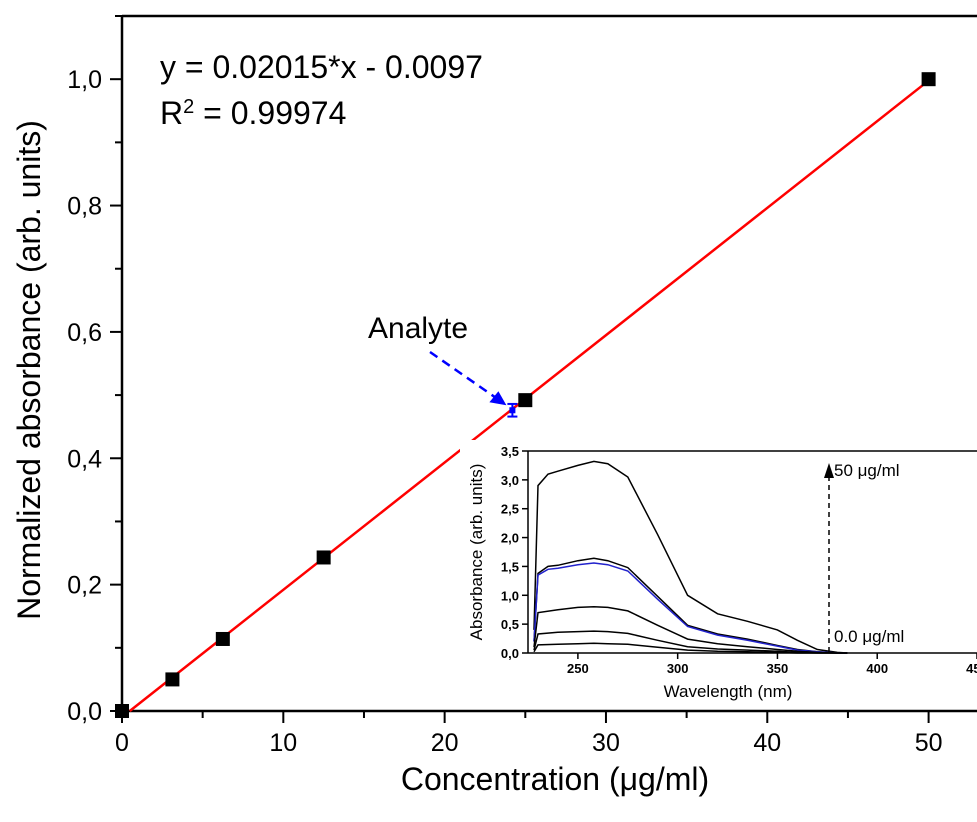  I want to click on inset-concentration-arrow, so click(829, 557).